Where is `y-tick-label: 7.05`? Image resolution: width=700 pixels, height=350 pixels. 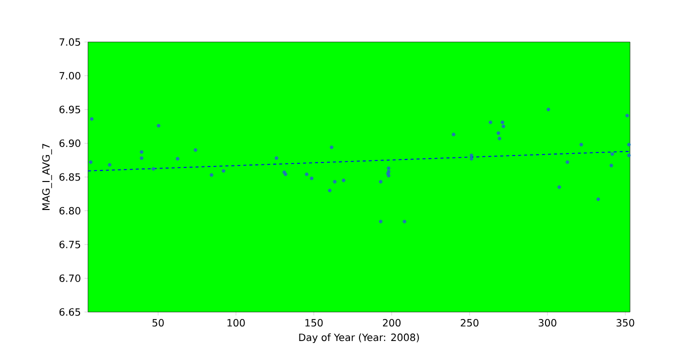
y-tick-label: 7.05 is located at coordinates (70, 42).